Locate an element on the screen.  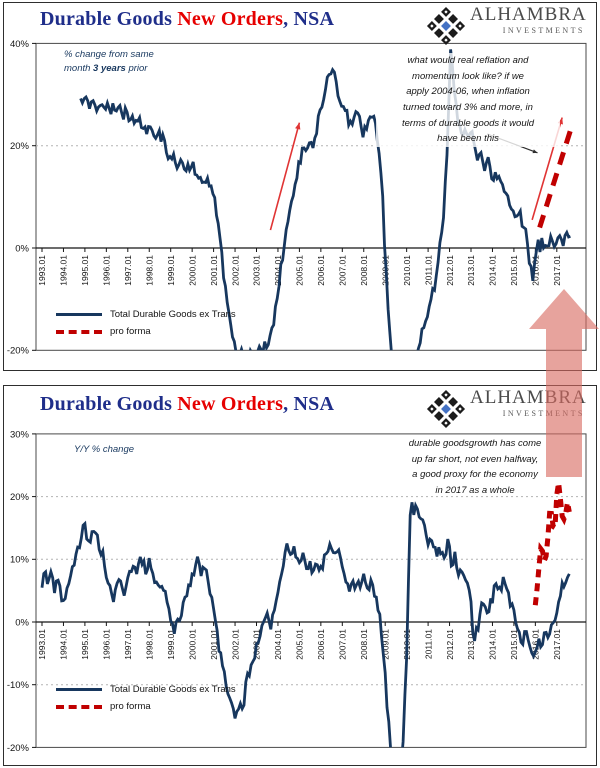
caption-line: Y/Y % change is located at coordinates (104, 450).